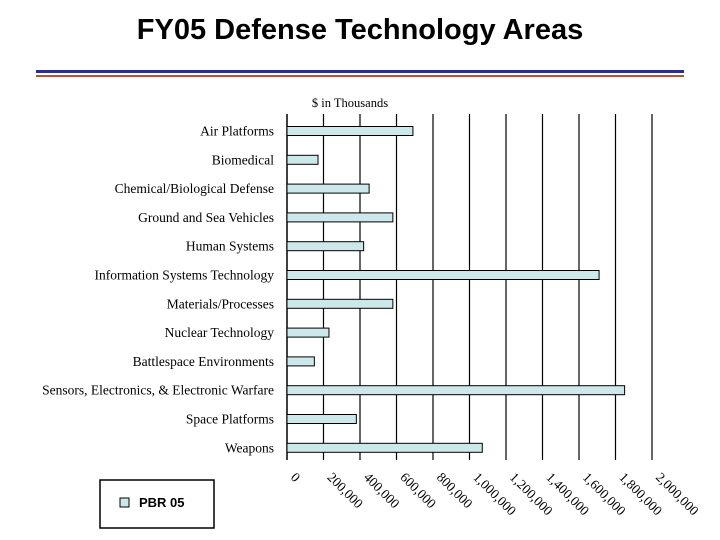 This screenshot has height=540, width=720. What do you see at coordinates (350, 103) in the screenshot?
I see `unit-label: $ in Thousands` at bounding box center [350, 103].